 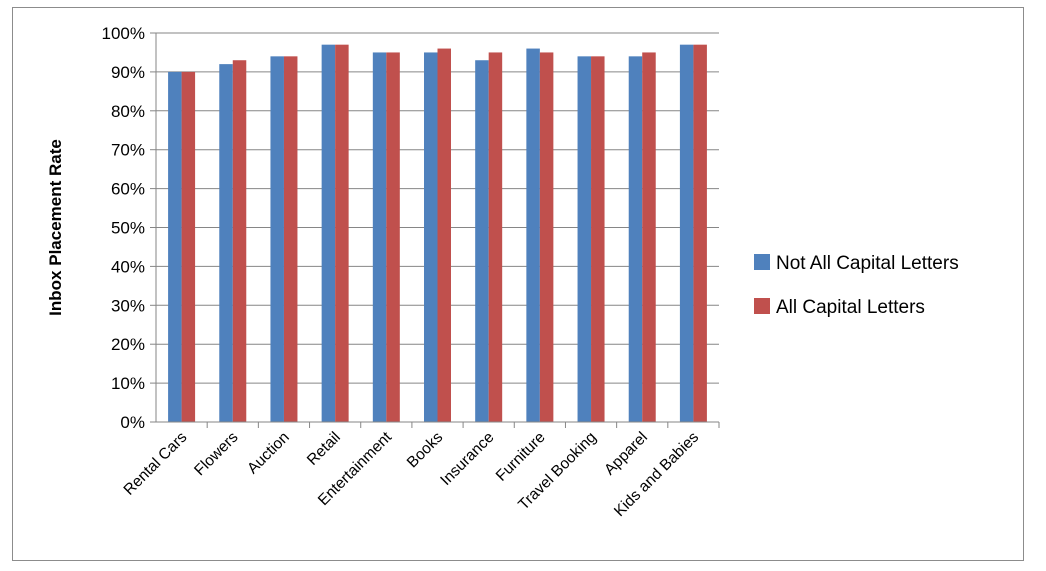 I want to click on x-tick-label: Auction, so click(x=268, y=453).